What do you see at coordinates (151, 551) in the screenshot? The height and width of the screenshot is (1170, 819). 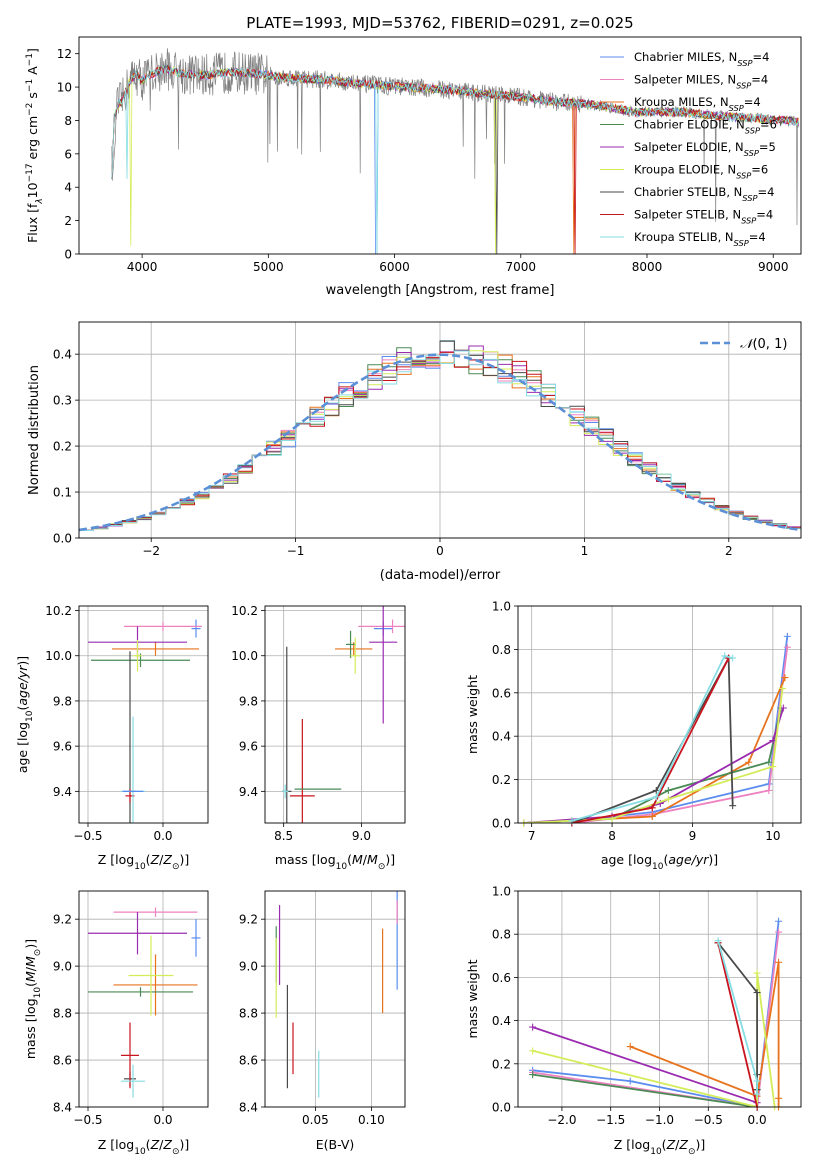 I see `x-tick-label: −2` at bounding box center [151, 551].